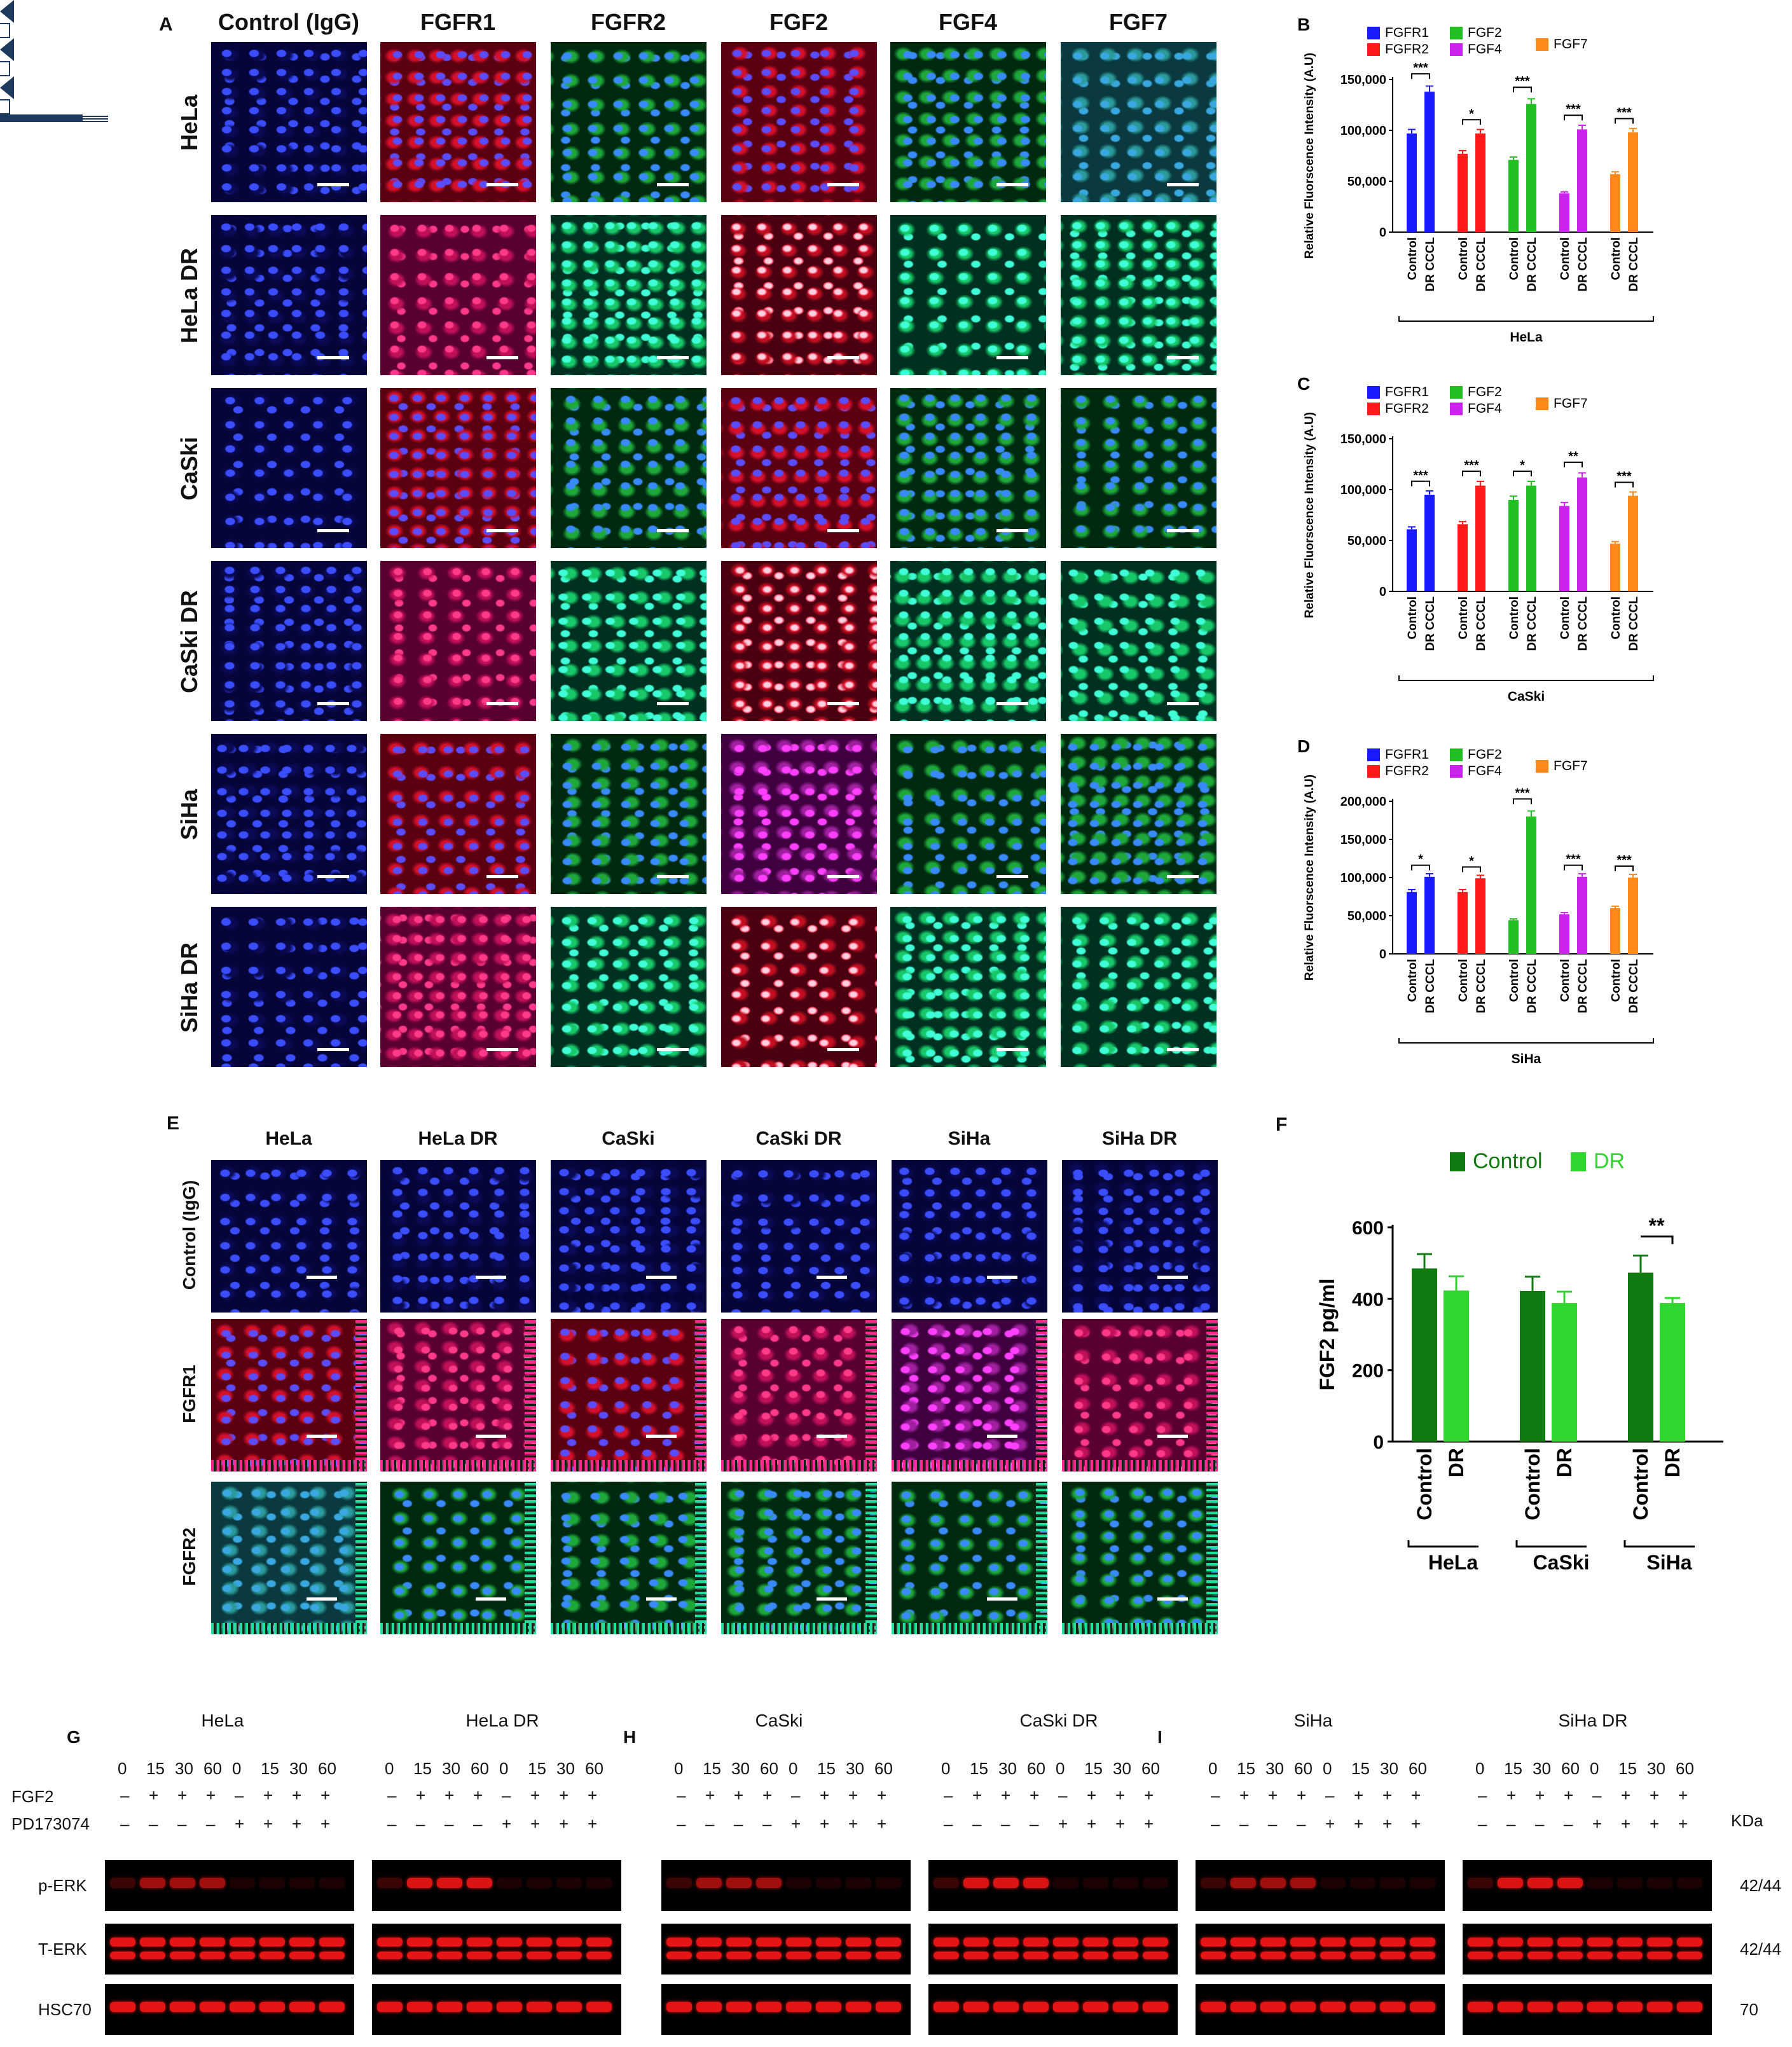  I want to click on bar-category-label: Control, so click(1514, 980).